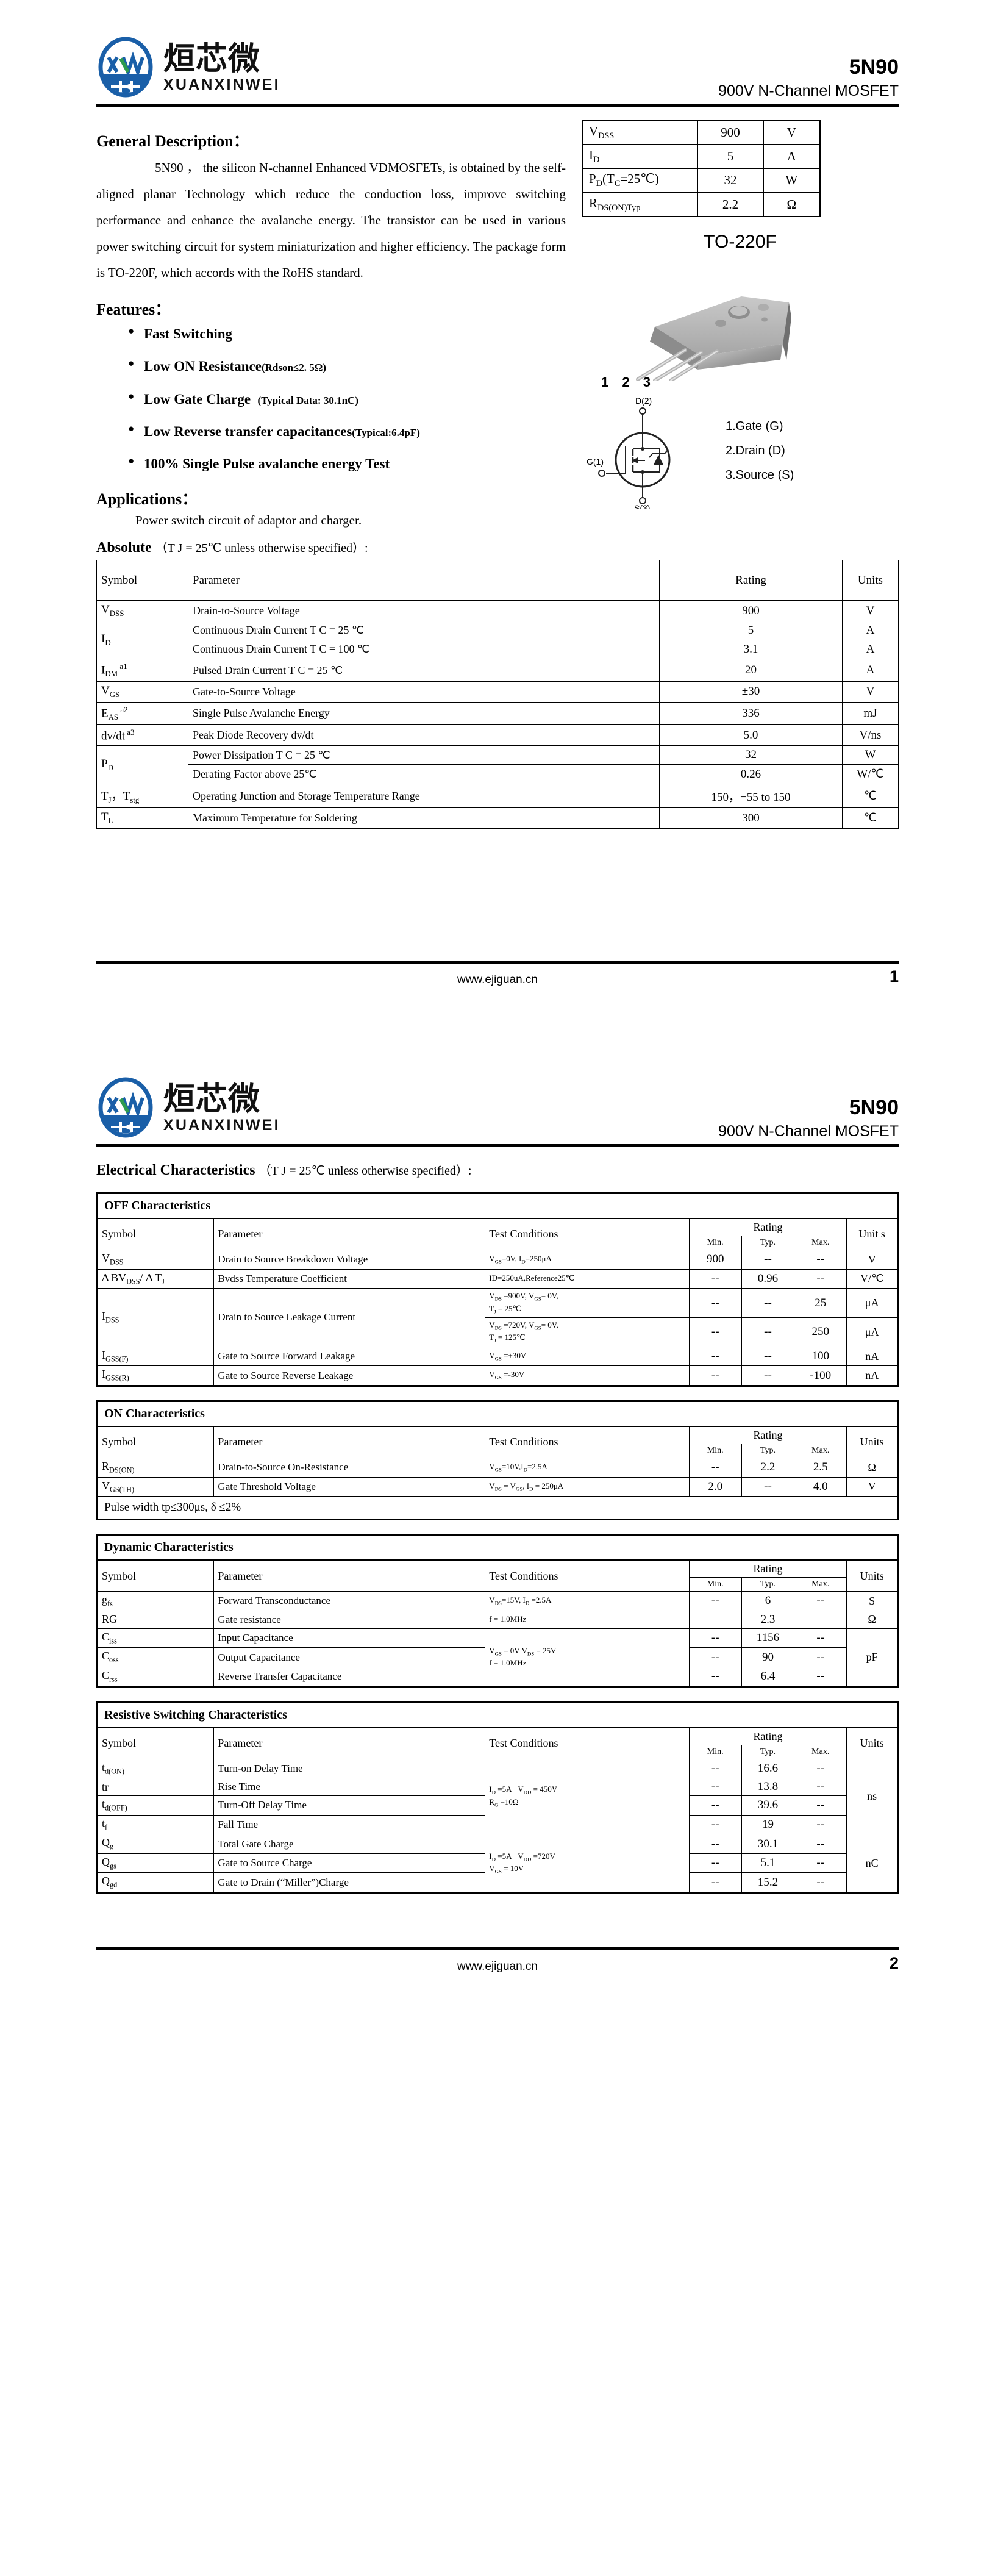 This screenshot has width=995, height=2576. Describe the element at coordinates (222, 85) in the screenshot. I see `brand-name-en: XUANXINWEI` at that location.